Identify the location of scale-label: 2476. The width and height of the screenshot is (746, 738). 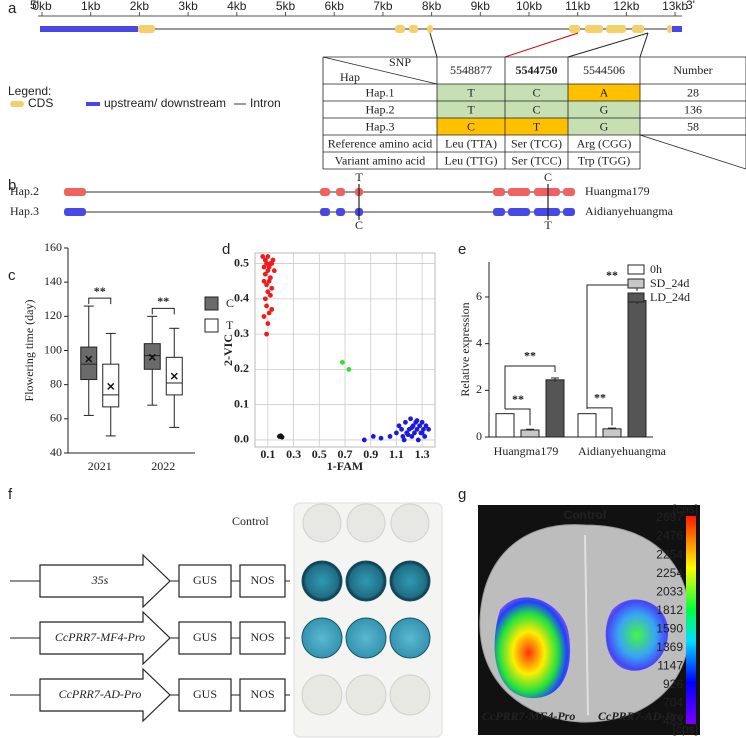
(669, 536).